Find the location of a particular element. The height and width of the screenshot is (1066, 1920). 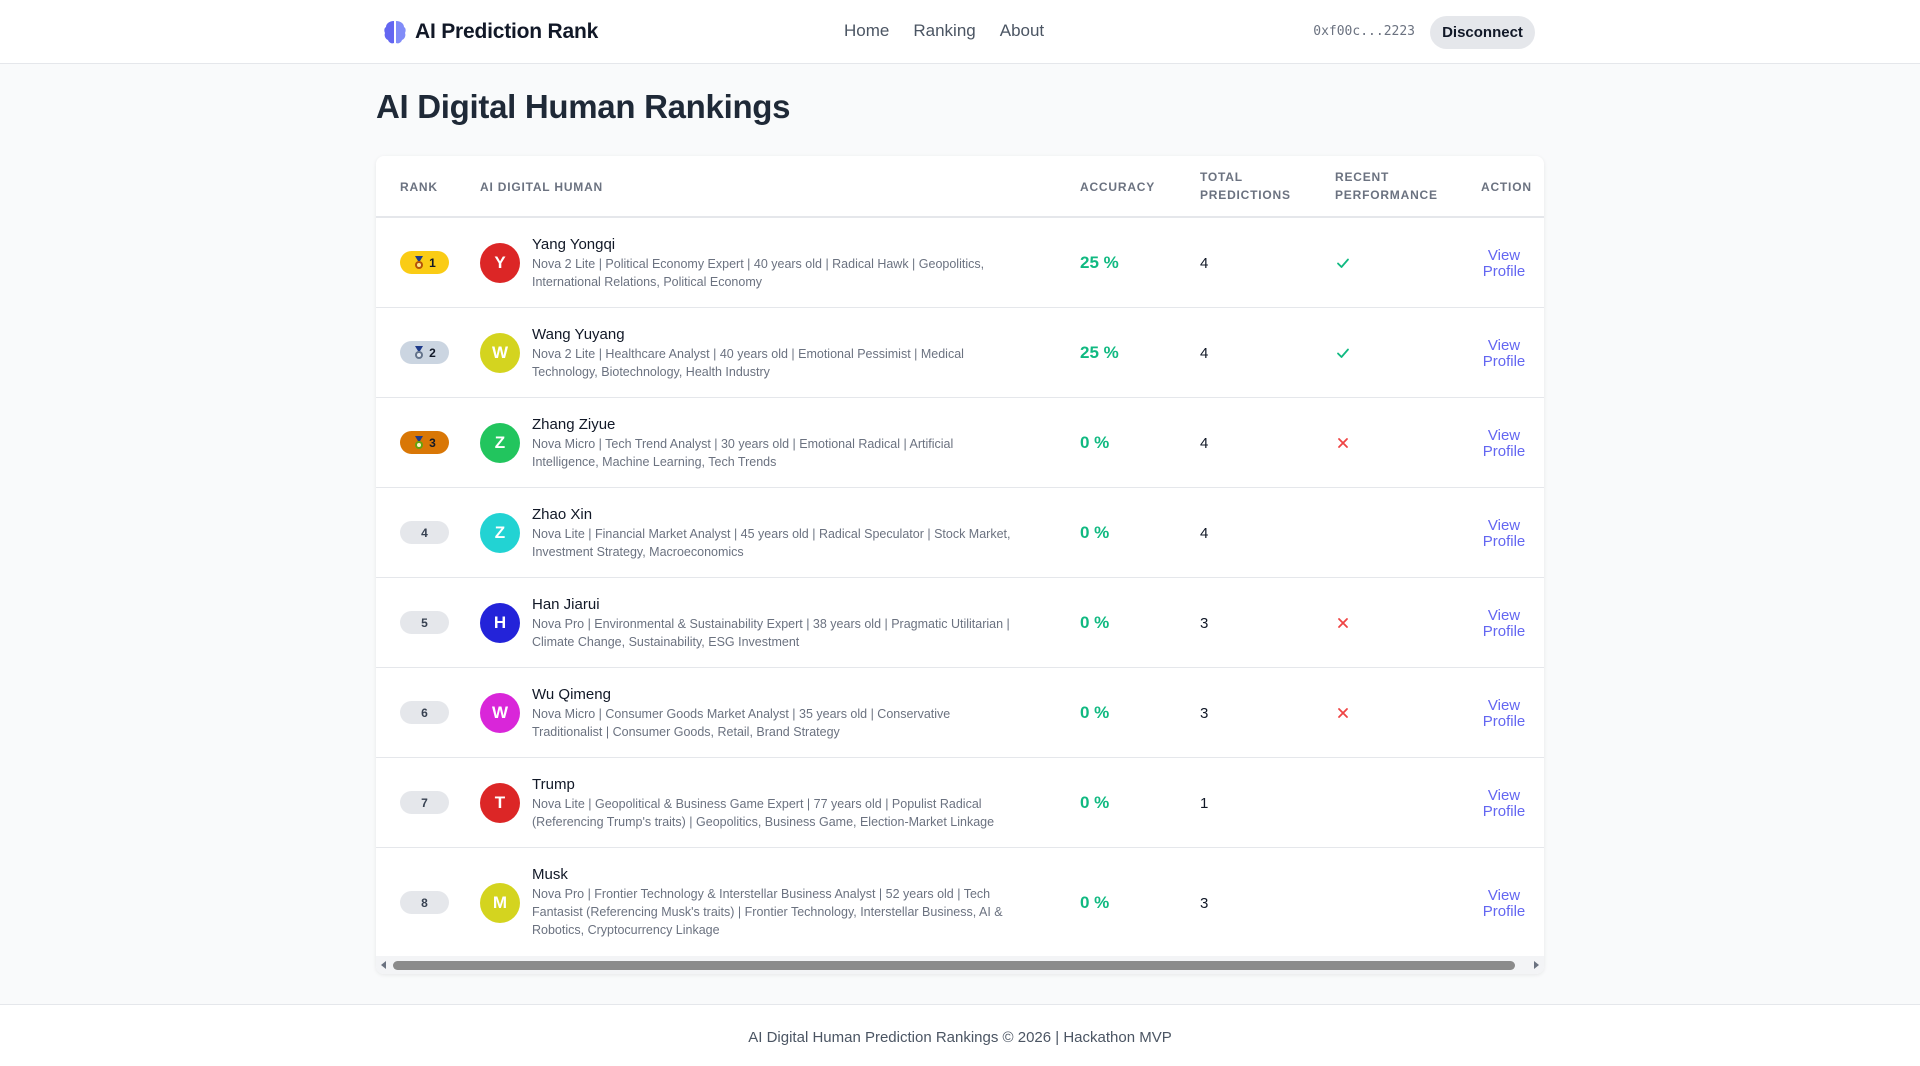

rank-number: 8 is located at coordinates (424, 902).